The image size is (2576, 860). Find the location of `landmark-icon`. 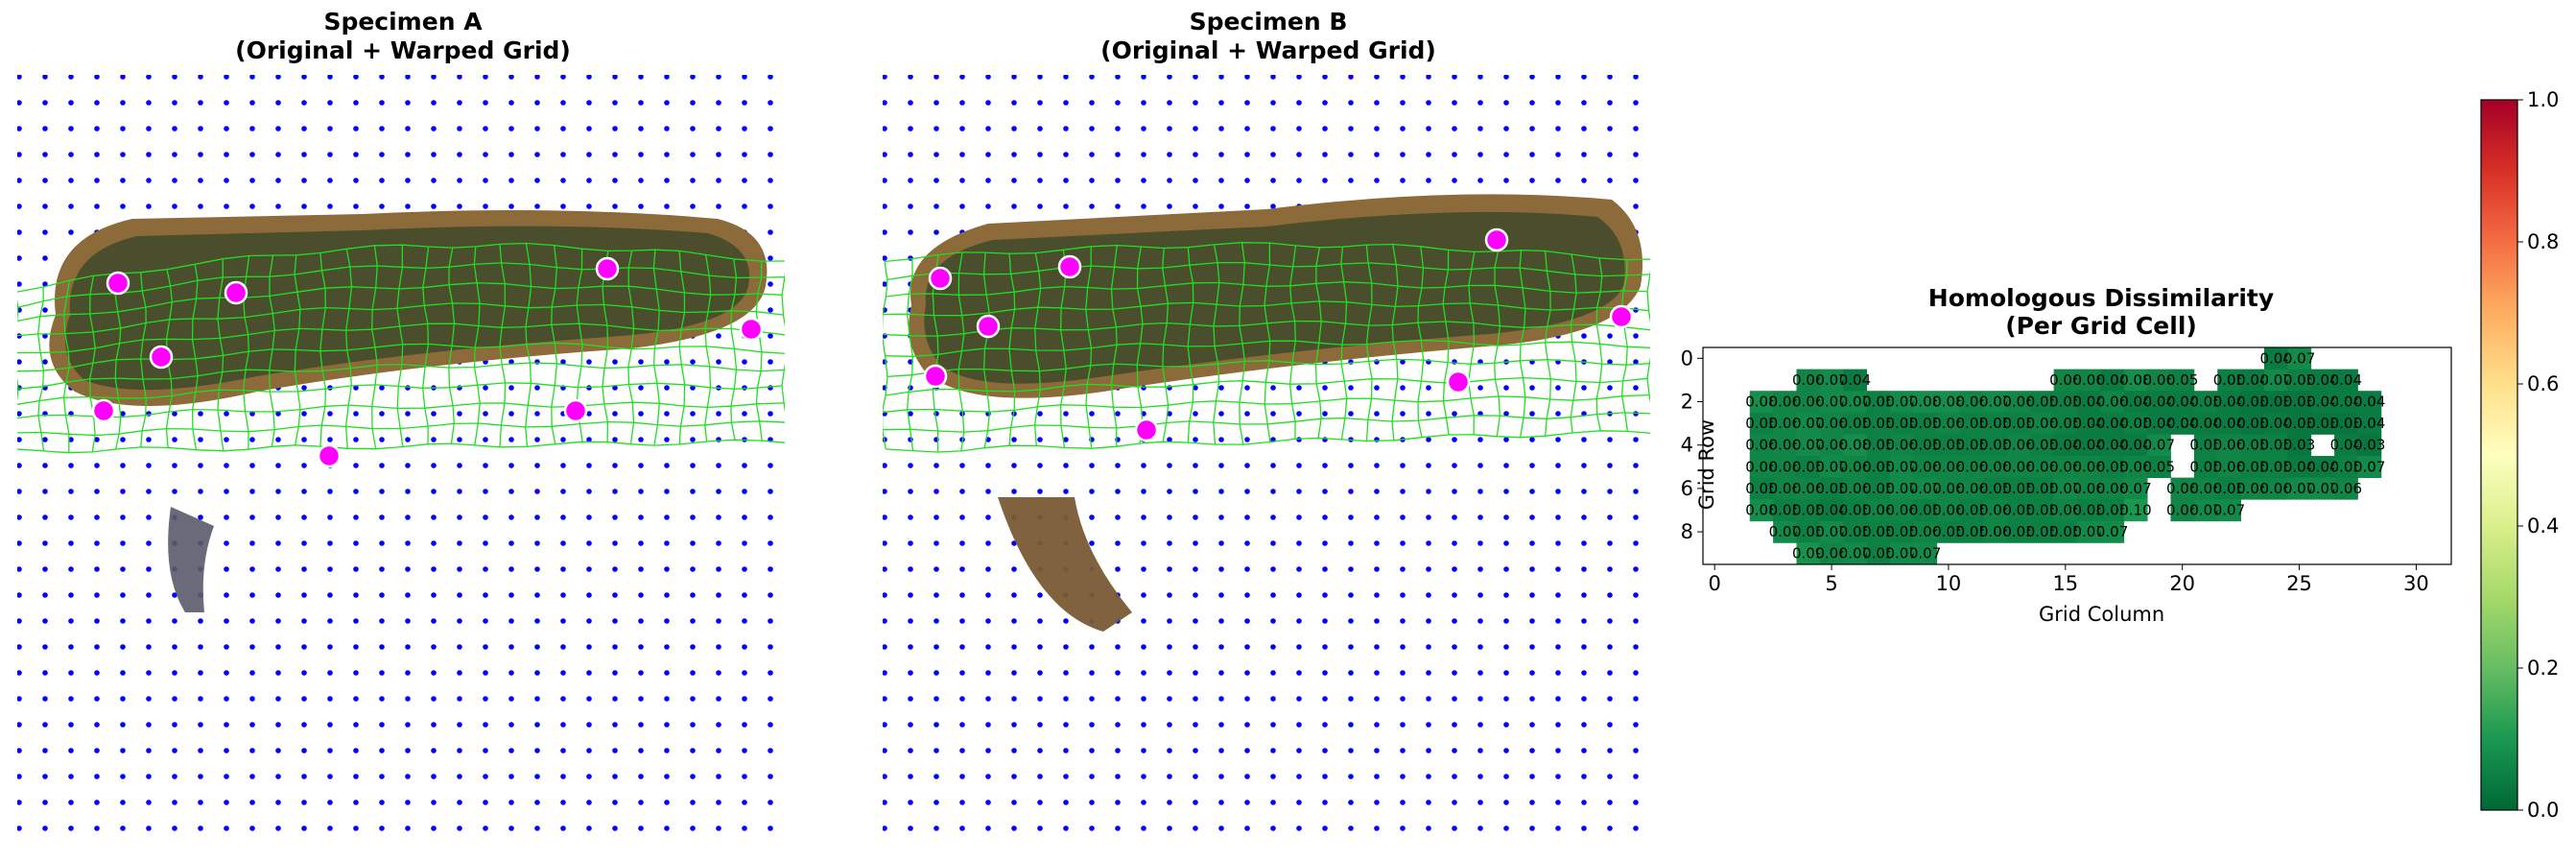

landmark-icon is located at coordinates (161, 357).